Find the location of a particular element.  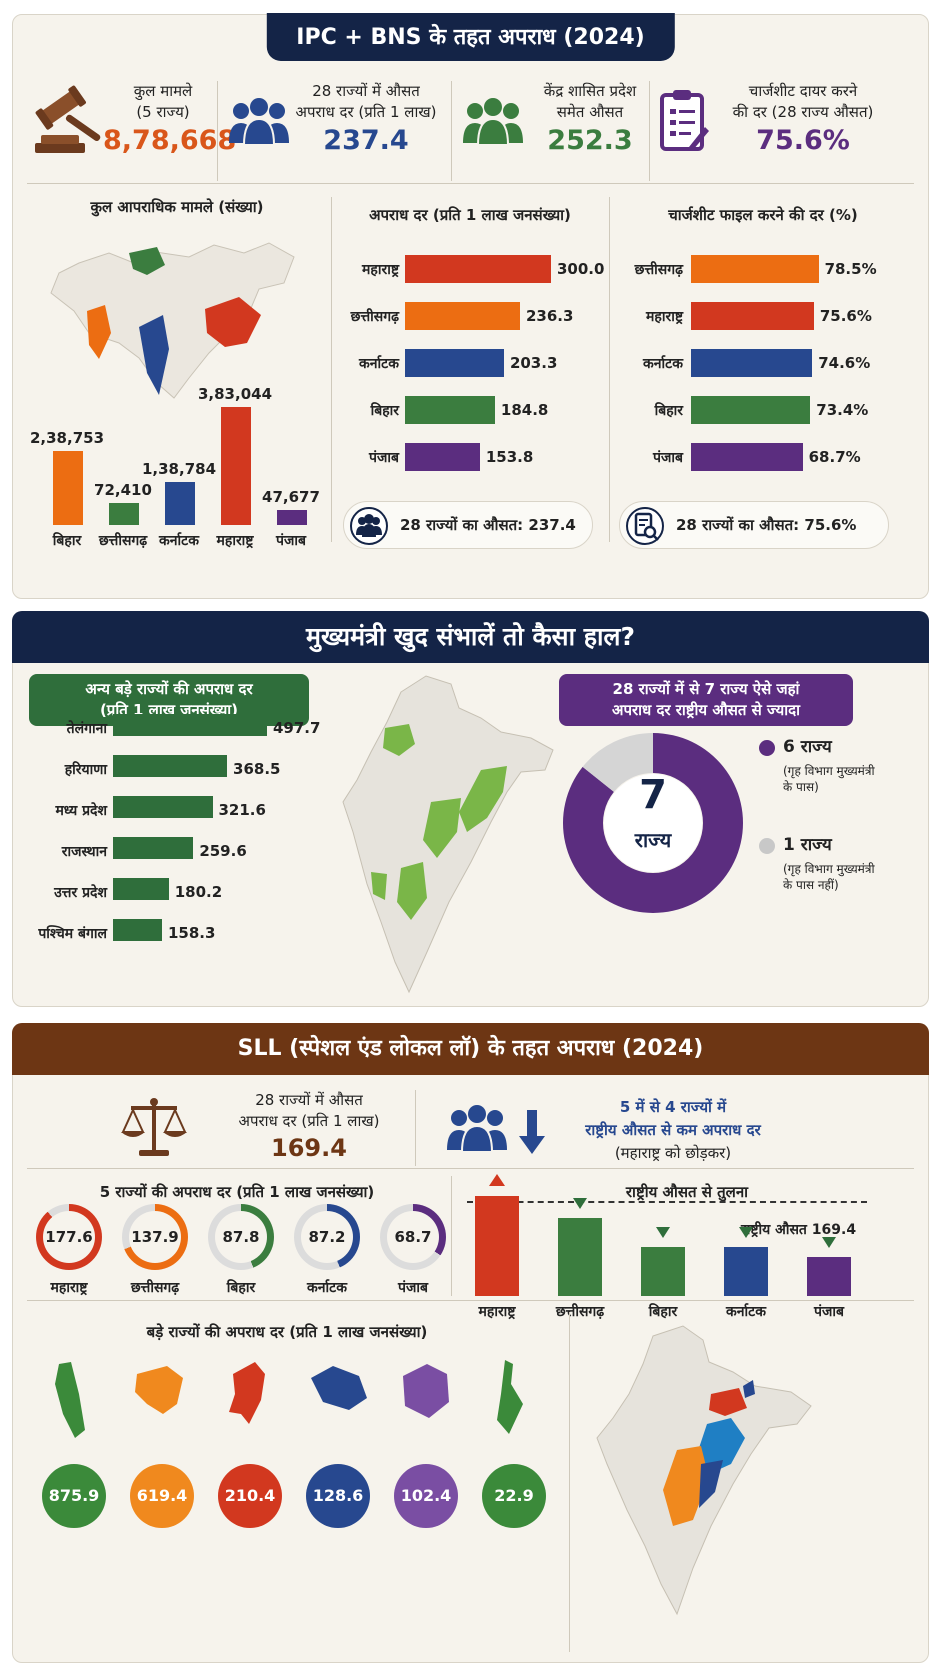

tag-line: अपराध दर राष्ट्रीय औसत से ज्यादा is located at coordinates (706, 710).